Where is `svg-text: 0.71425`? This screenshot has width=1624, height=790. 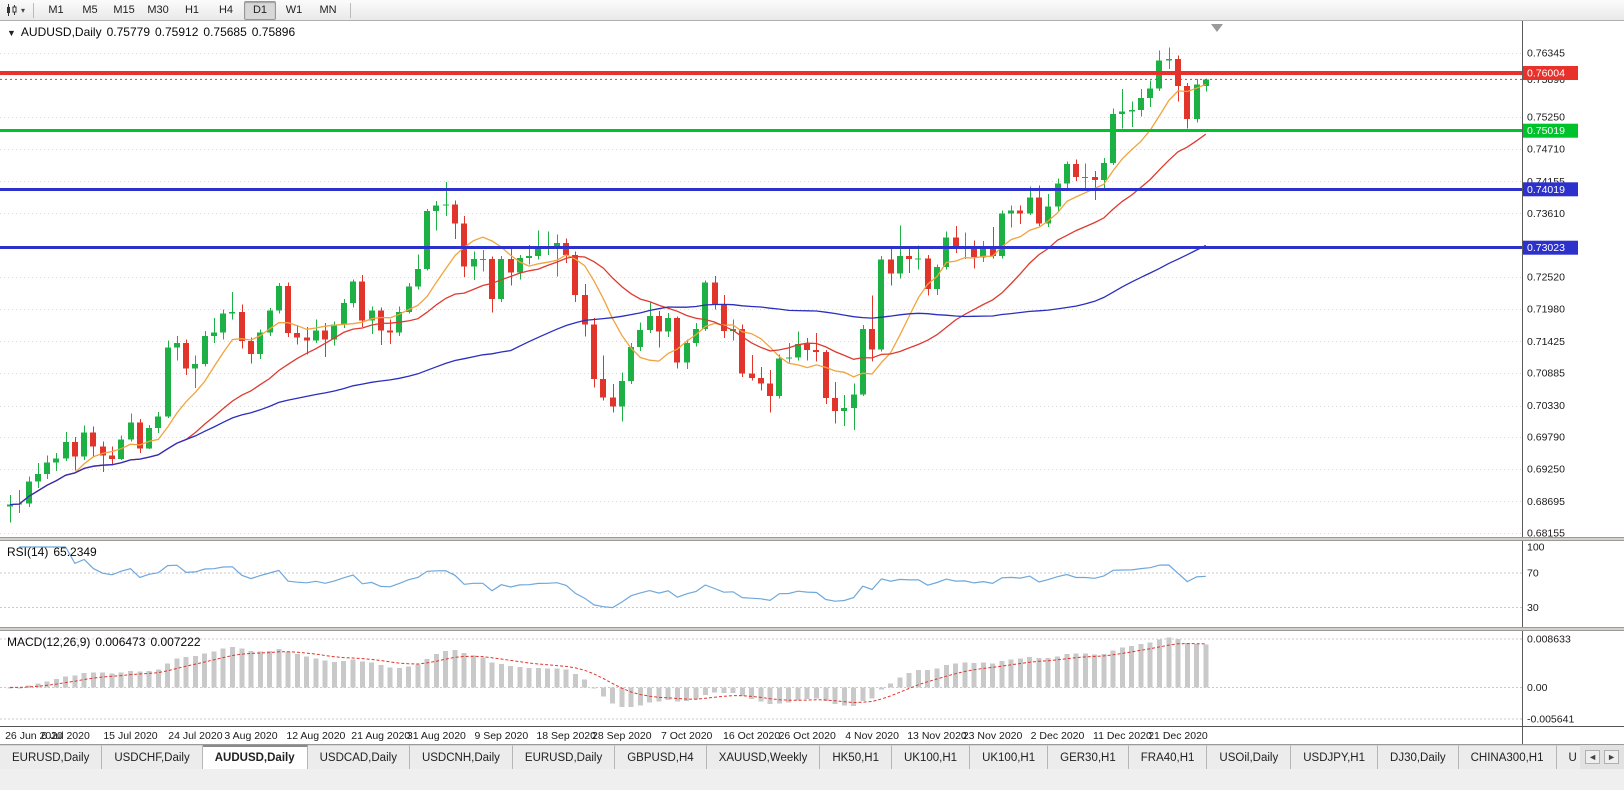
svg-text: 0.71425 is located at coordinates (1546, 342).